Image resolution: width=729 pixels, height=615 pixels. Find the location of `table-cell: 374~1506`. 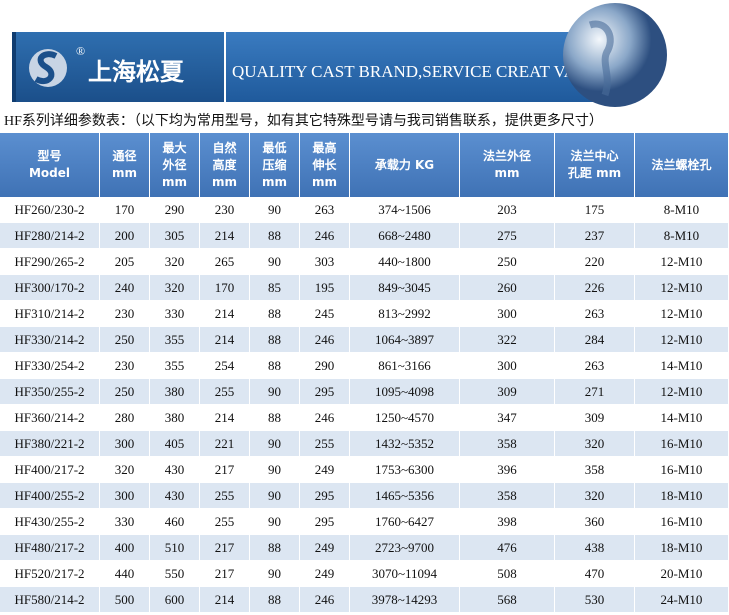

table-cell: 374~1506 is located at coordinates (405, 210).